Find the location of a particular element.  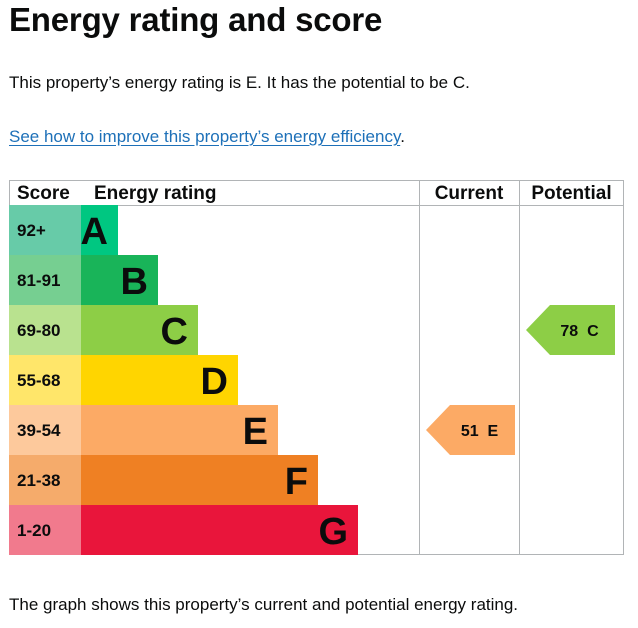

rating-letter-e: E is located at coordinates (255, 432).